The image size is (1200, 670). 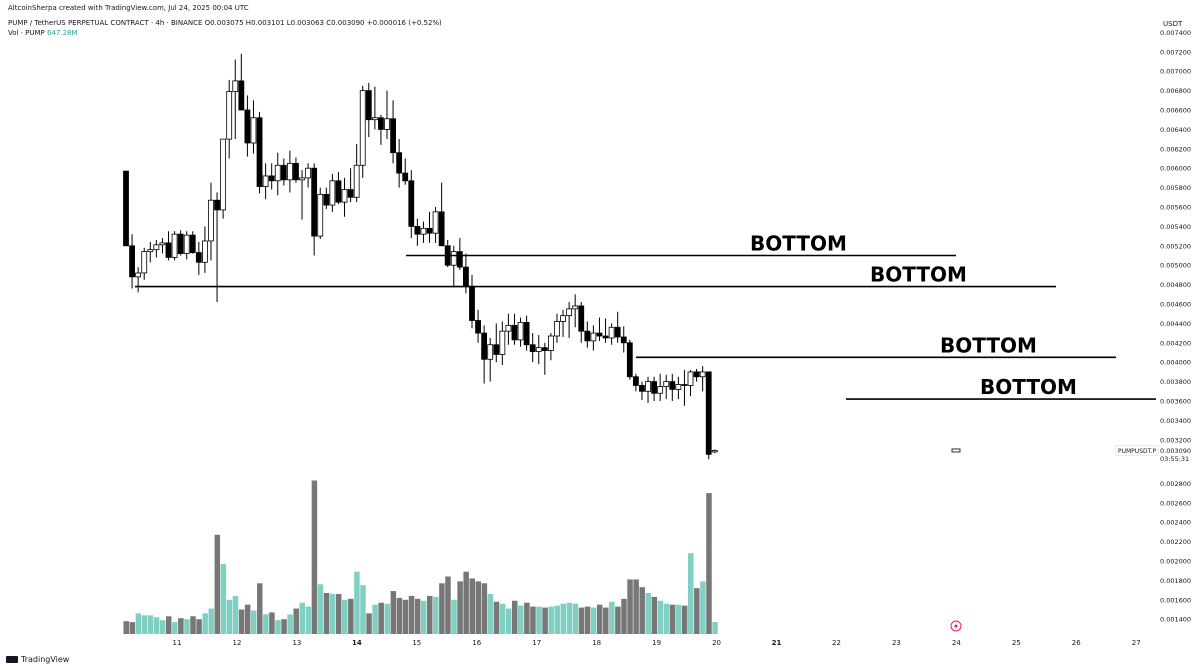 What do you see at coordinates (956, 626) in the screenshot?
I see `lightning-icon` at bounding box center [956, 626].